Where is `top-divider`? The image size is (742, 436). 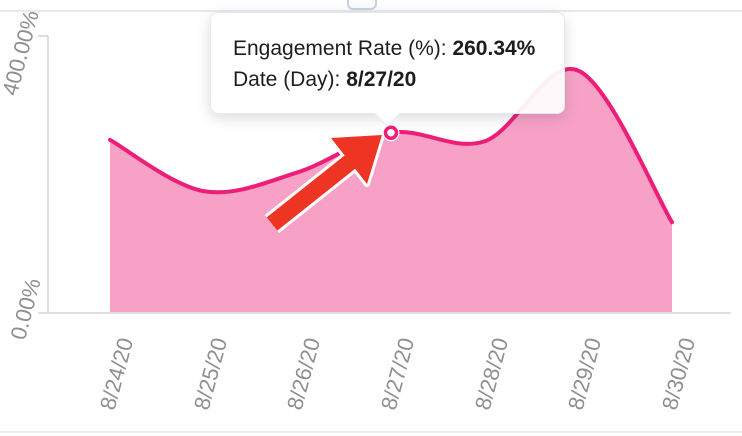 top-divider is located at coordinates (371, 11).